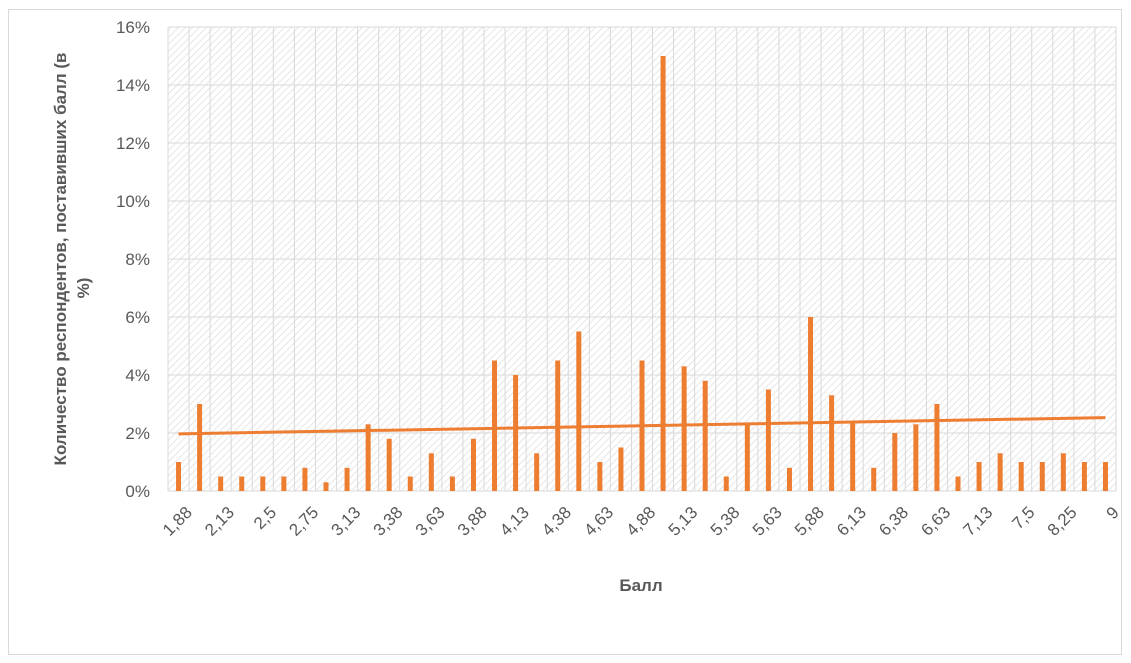 Image resolution: width=1131 pixels, height=663 pixels. What do you see at coordinates (642, 426) in the screenshot?
I see `trend-line` at bounding box center [642, 426].